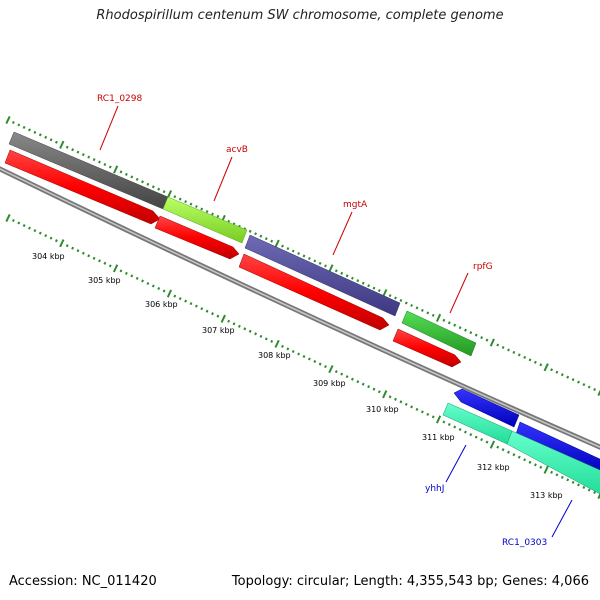 The image size is (600, 600). I want to click on gene-label-text: acvB, so click(237, 150).